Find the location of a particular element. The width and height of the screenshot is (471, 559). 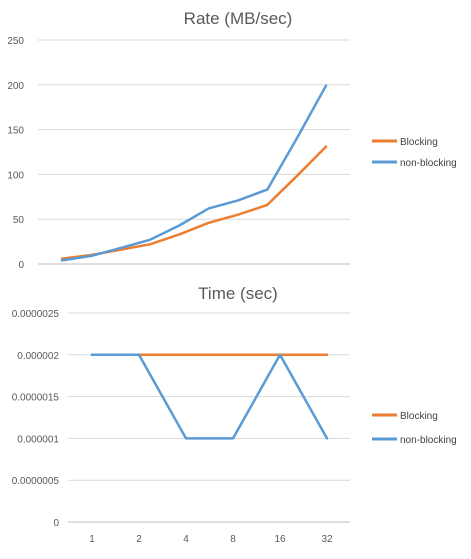

y-tick-label: 0.000002 is located at coordinates (38, 356).